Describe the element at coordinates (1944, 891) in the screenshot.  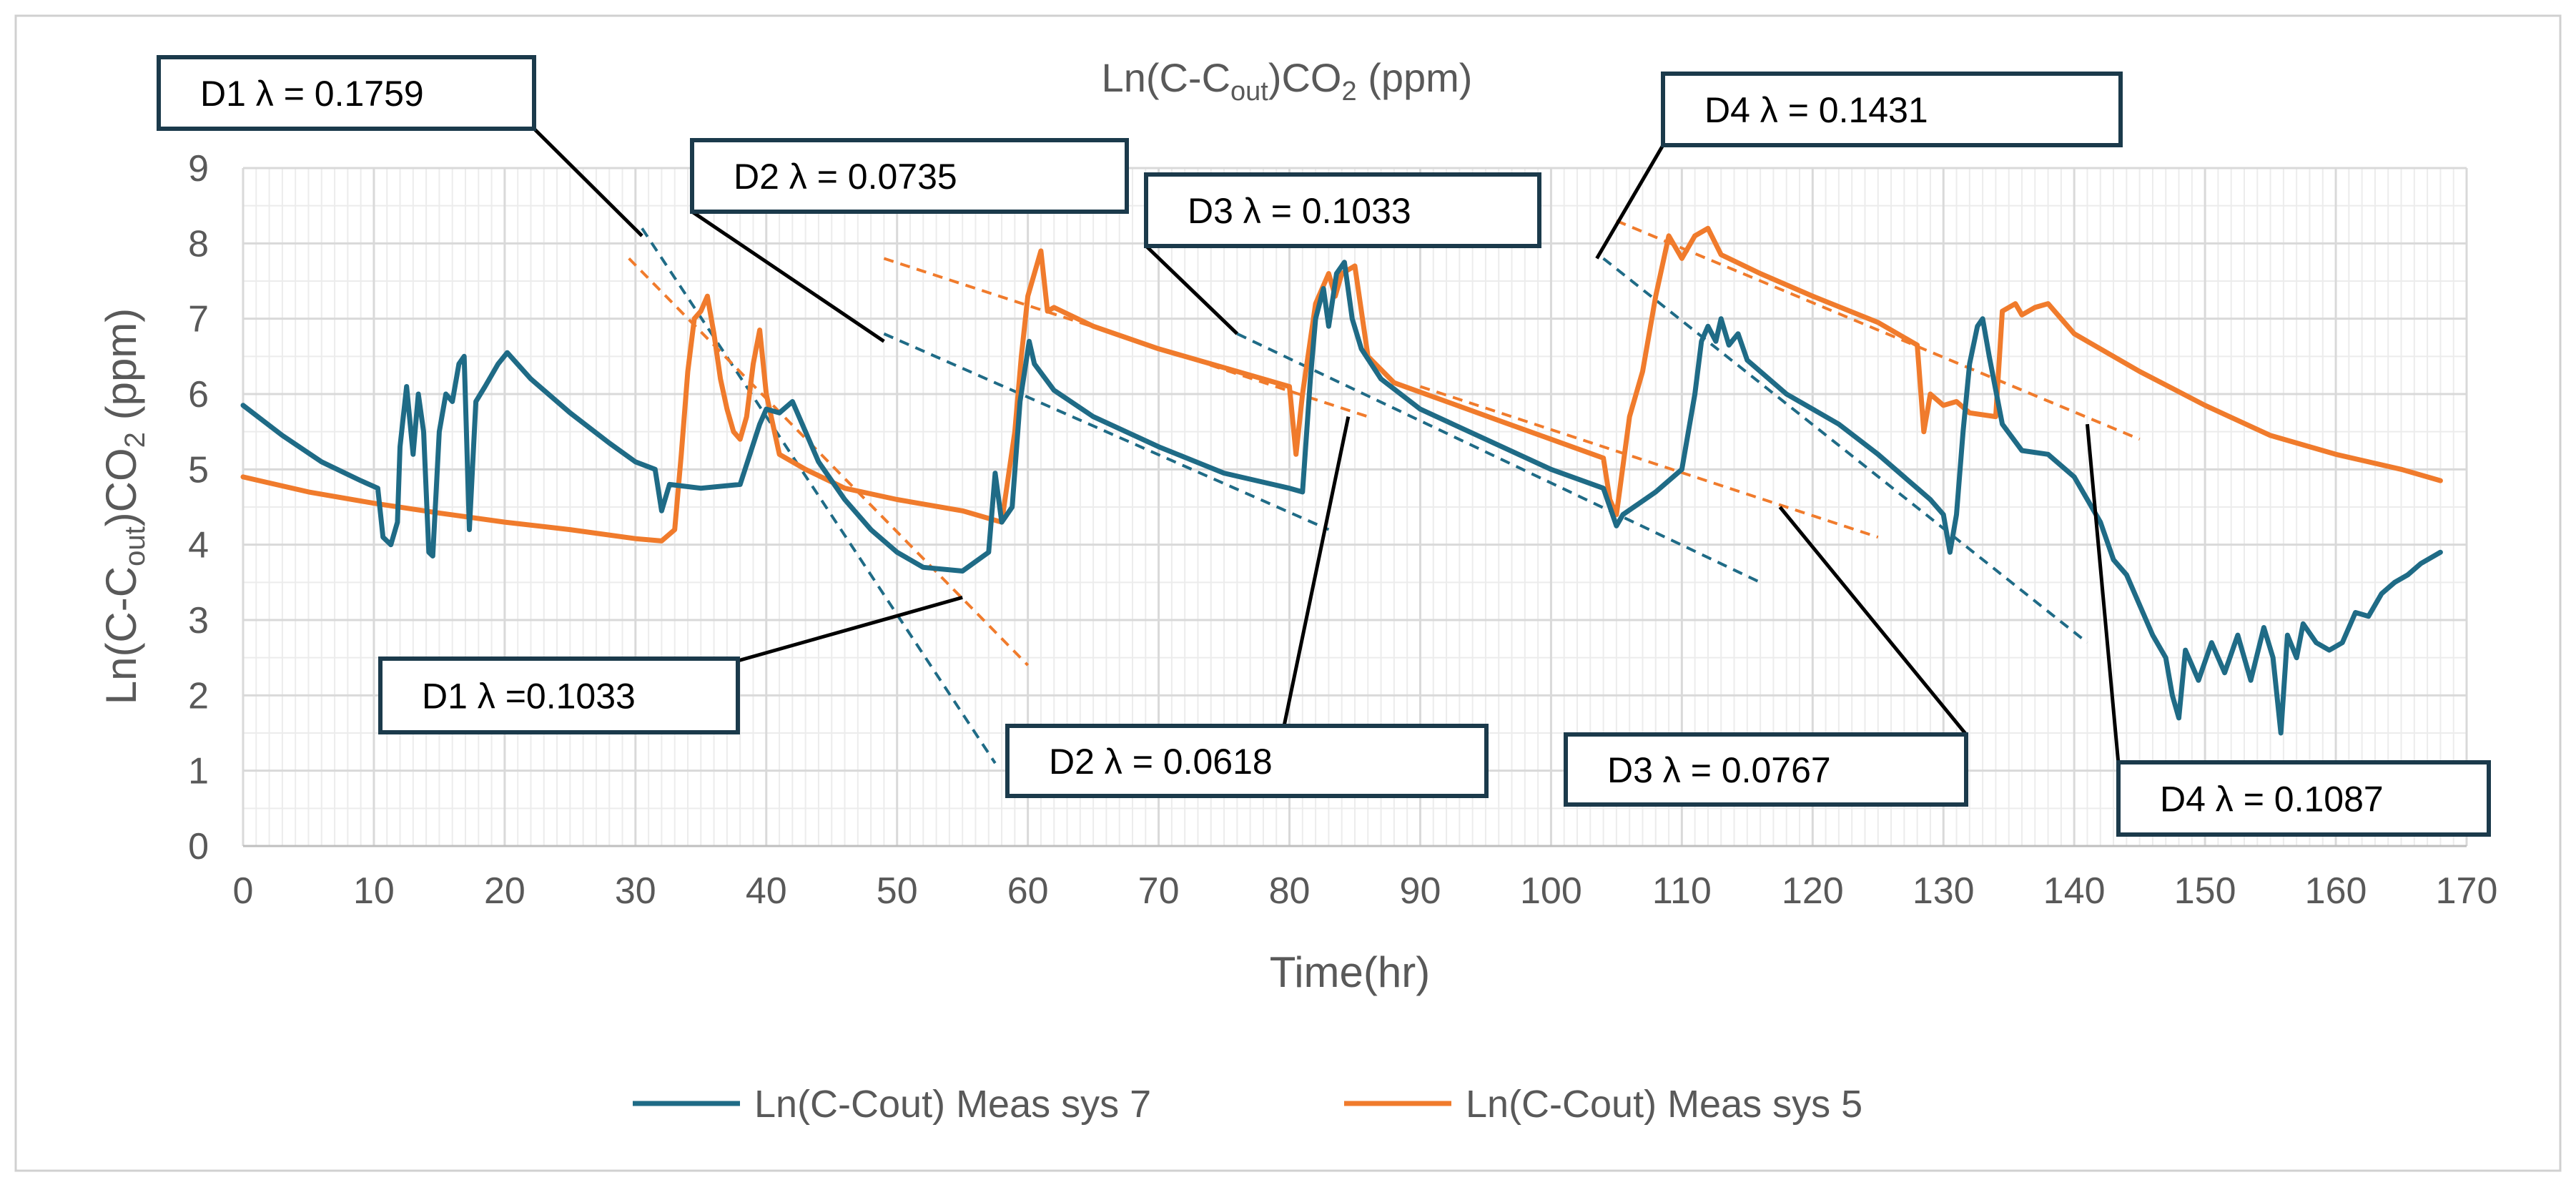
I see `x-tick-label: 130` at that location.